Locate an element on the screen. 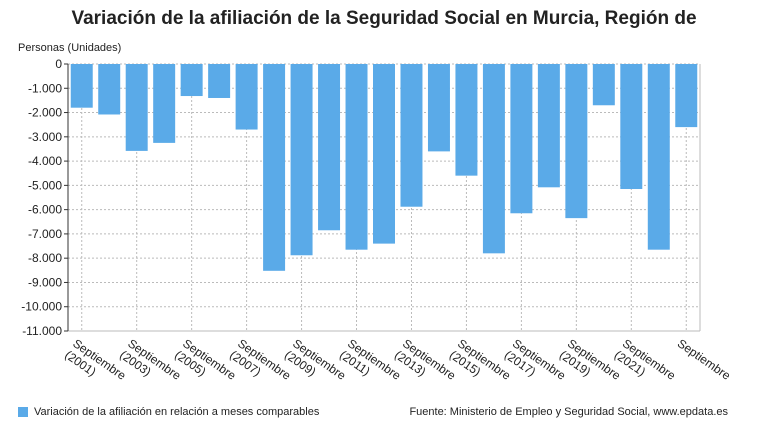 The image size is (768, 432). x-tick-label: Septiembre(2021) is located at coordinates (645, 359).